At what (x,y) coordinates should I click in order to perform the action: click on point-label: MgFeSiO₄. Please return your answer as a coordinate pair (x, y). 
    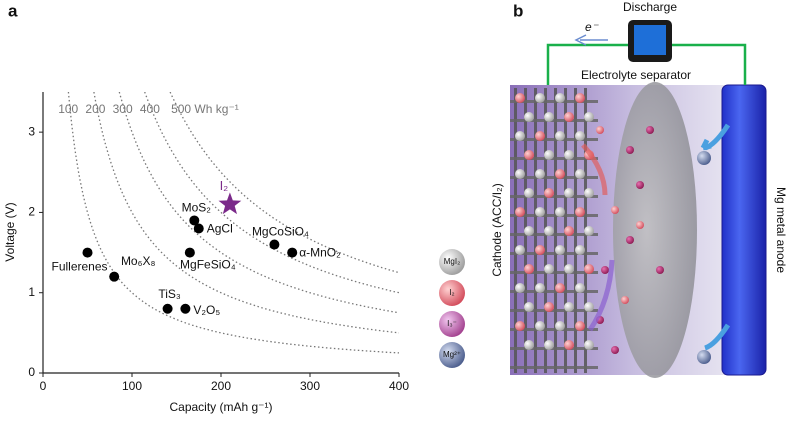
    Looking at the image, I should click on (208, 265).